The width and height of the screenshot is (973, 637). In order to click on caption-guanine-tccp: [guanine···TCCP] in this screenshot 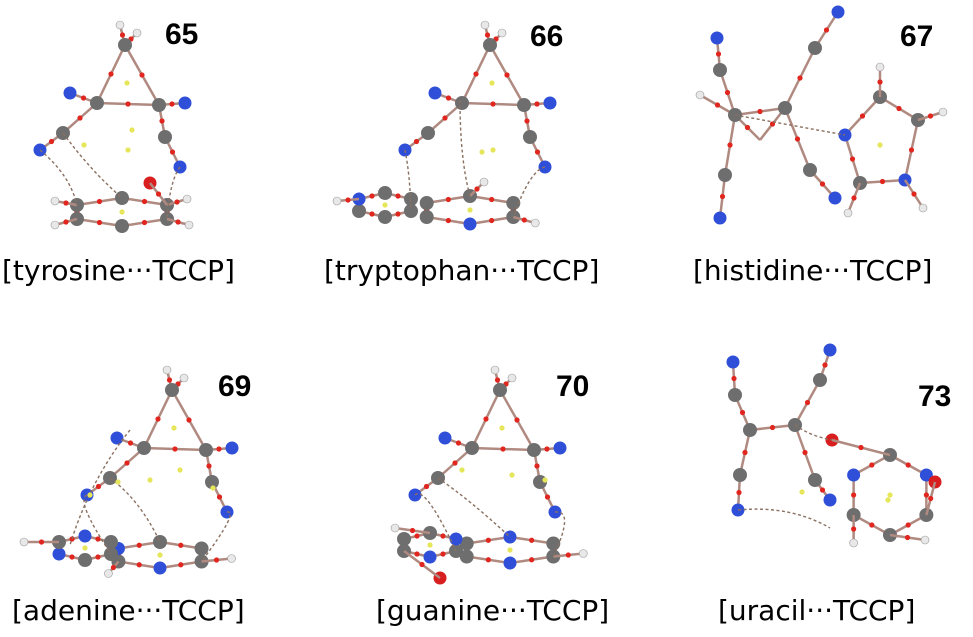, I will do `click(493, 610)`.